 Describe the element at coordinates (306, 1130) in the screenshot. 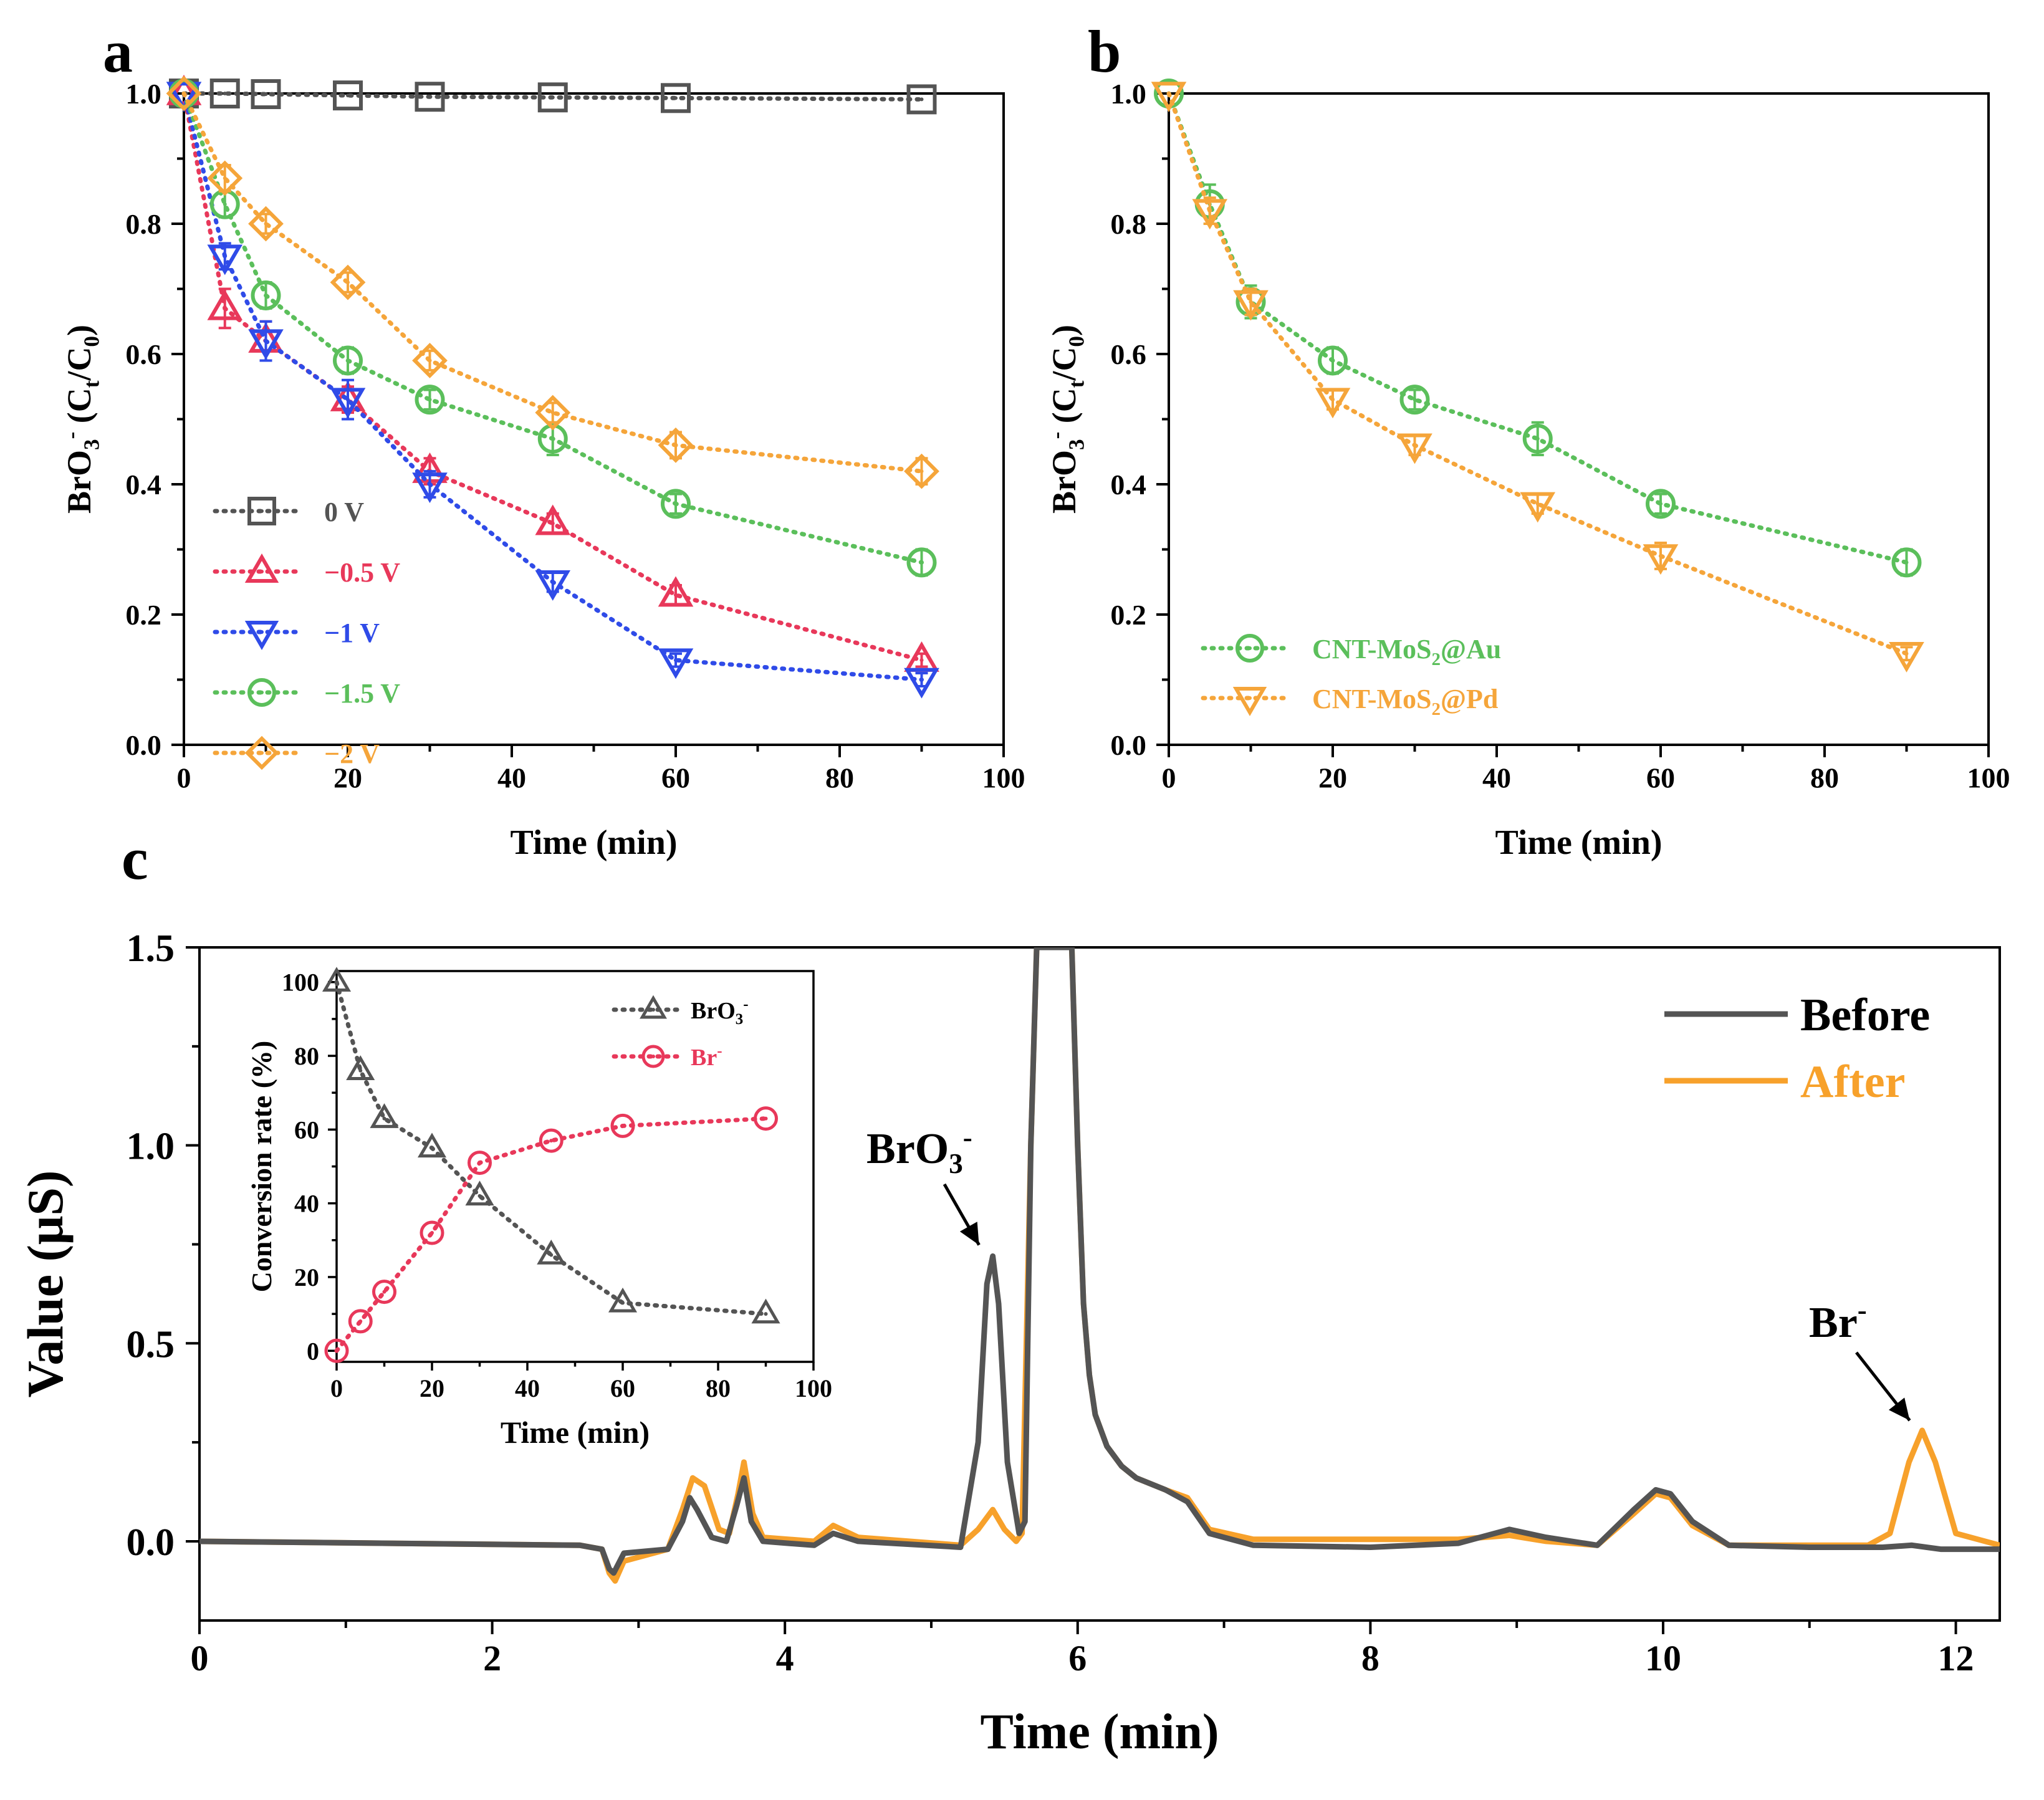

I see `y-tick-label: 60` at that location.